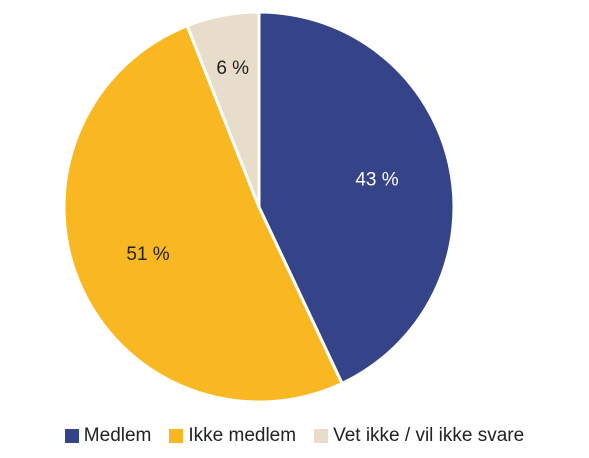 Image resolution: width=589 pixels, height=458 pixels. I want to click on legend-swatch-vet-ikke, so click(321, 436).